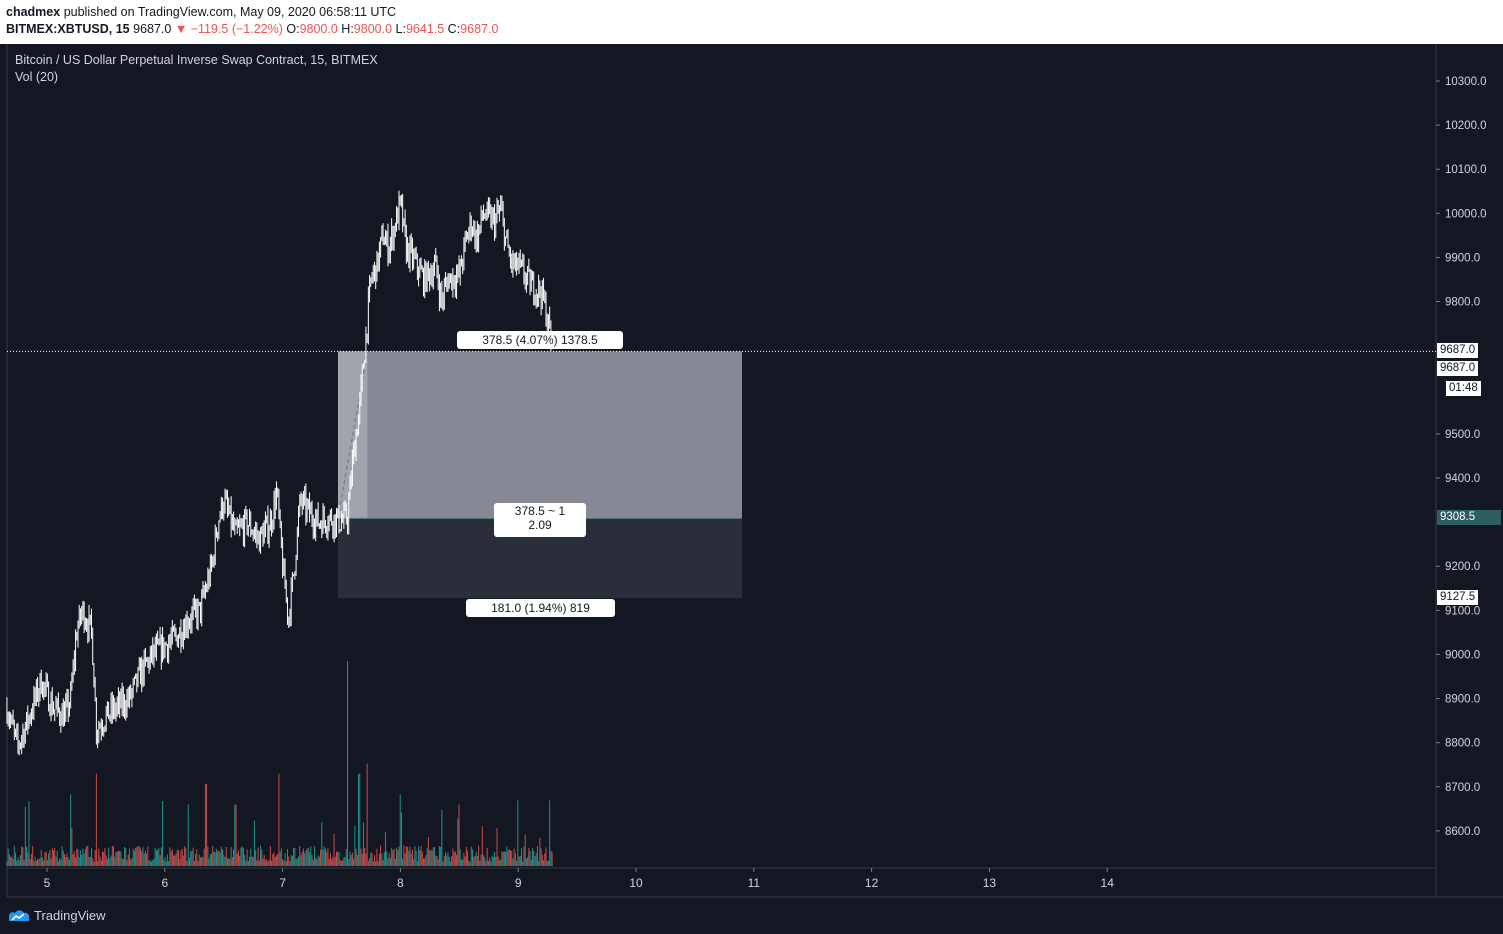 Image resolution: width=1503 pixels, height=934 pixels. Describe the element at coordinates (751, 916) in the screenshot. I see `footer` at that location.